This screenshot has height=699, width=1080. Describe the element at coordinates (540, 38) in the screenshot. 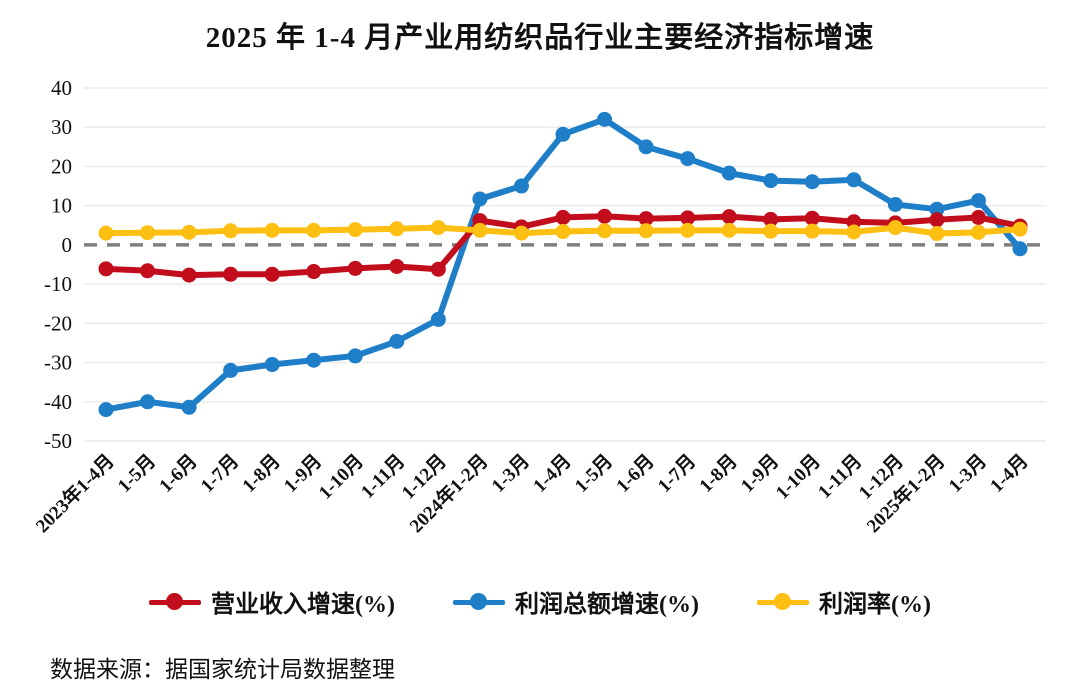

I see `chart-title: 2025 年 1-4 月产业用纺织品行业主要经济指标增速` at that location.